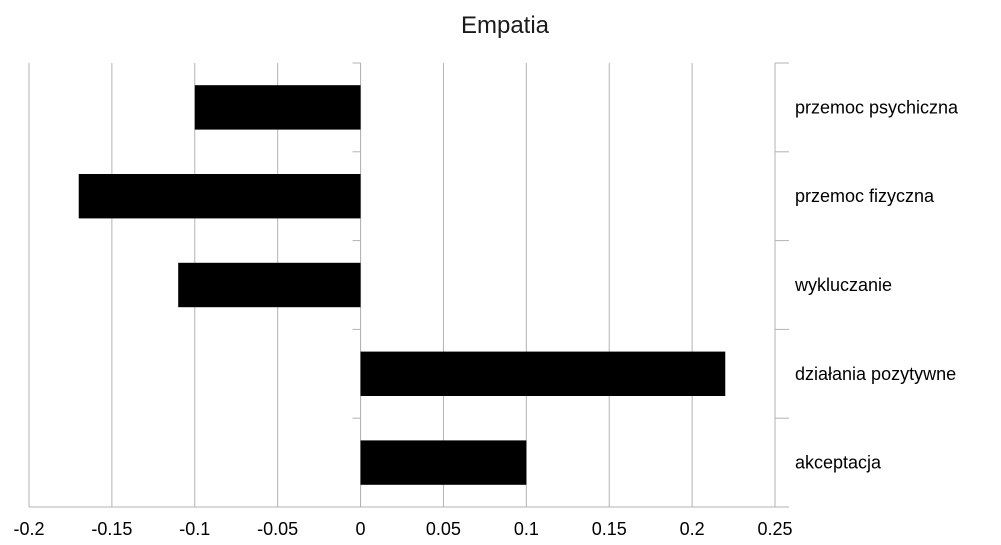 Image resolution: width=1001 pixels, height=545 pixels. I want to click on x-tick-label: 0.1, so click(526, 529).